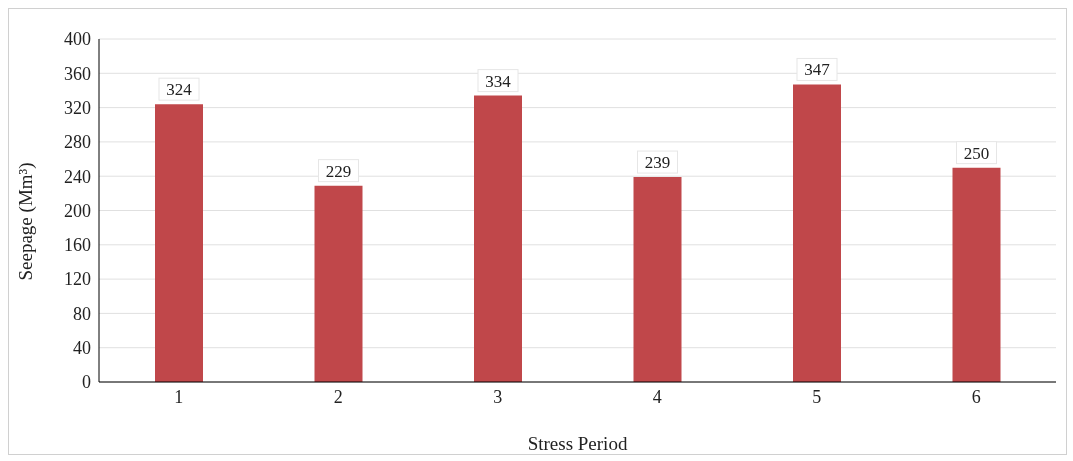 The image size is (1073, 461). Describe the element at coordinates (82, 348) in the screenshot. I see `y-tick-label: 40` at that location.